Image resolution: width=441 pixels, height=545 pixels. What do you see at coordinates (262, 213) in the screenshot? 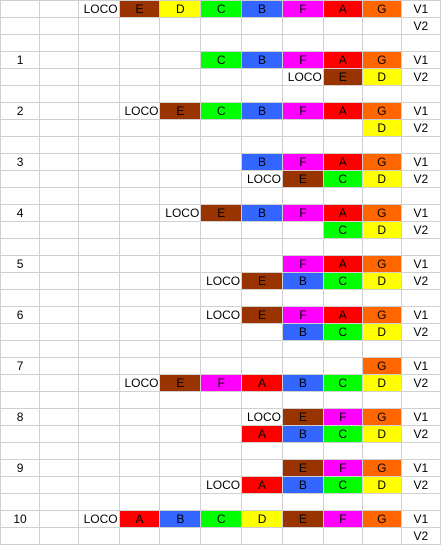
I see `wagon-cell-b: B` at bounding box center [262, 213].